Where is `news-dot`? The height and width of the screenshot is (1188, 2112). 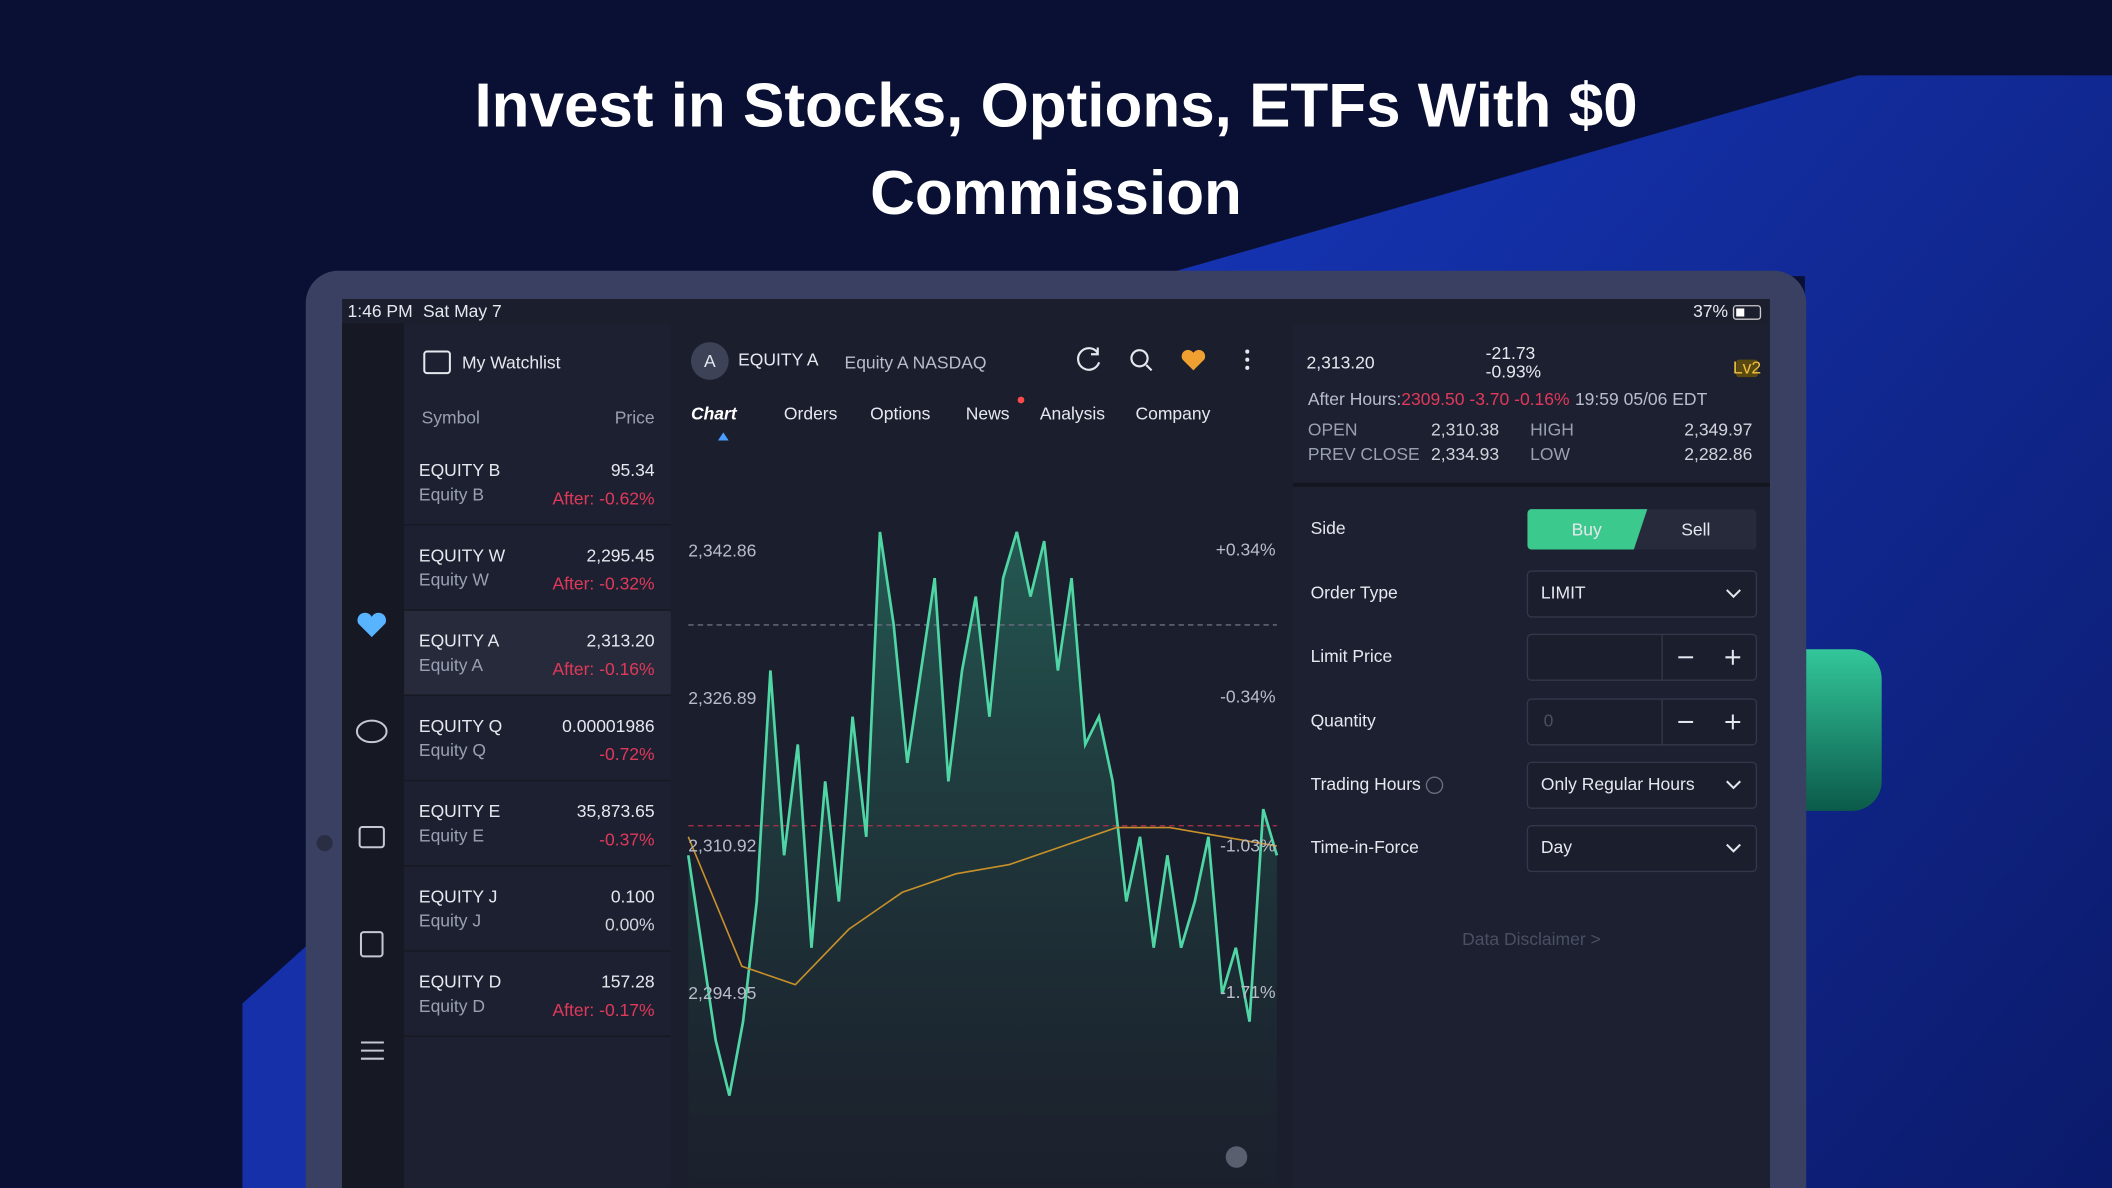
news-dot is located at coordinates (1021, 400).